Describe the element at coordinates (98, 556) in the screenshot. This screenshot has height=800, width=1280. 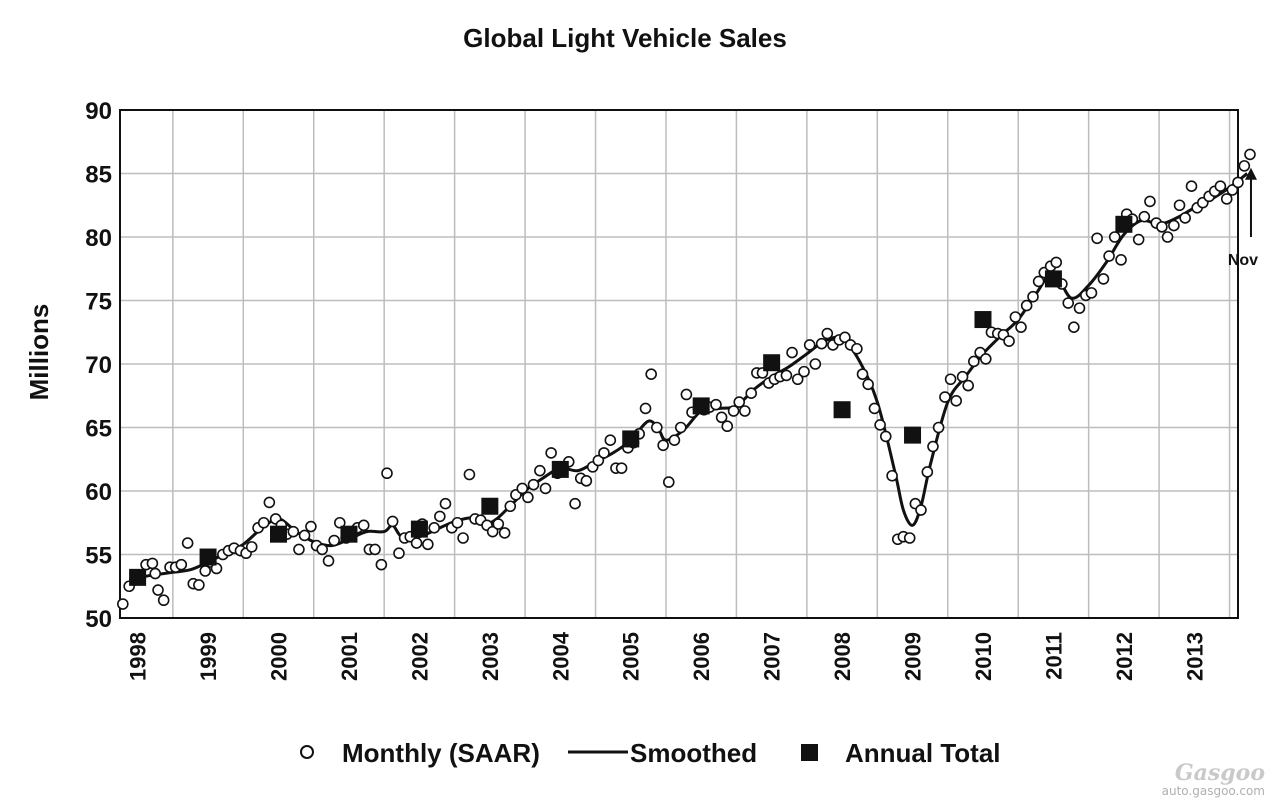
I see `y-tick-label: 55` at that location.